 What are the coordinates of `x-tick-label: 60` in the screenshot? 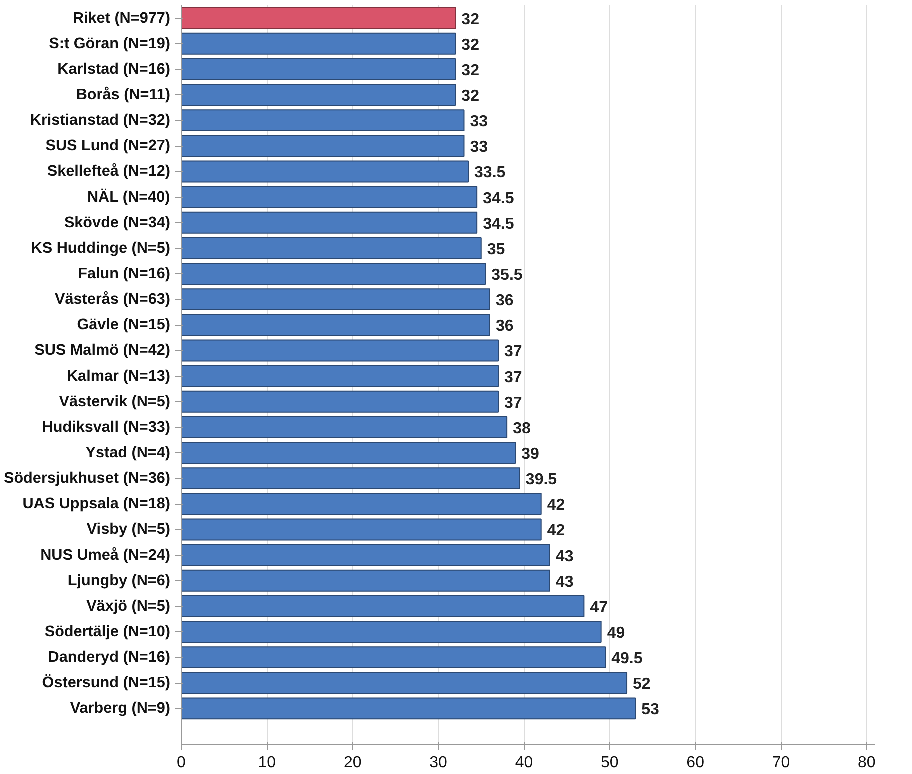 It's located at (695, 763).